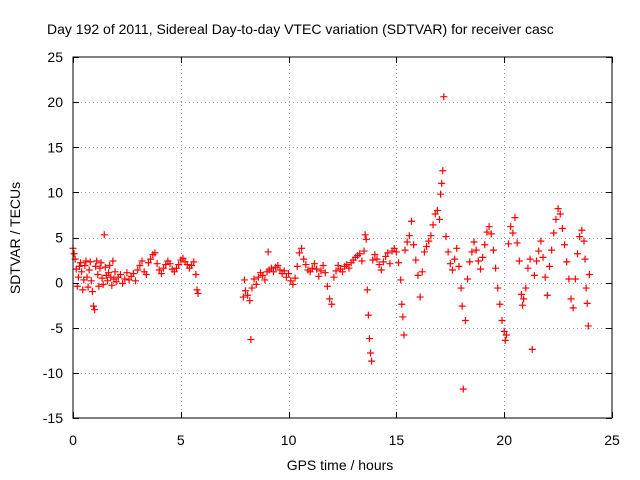  What do you see at coordinates (73, 440) in the screenshot?
I see `x-tick-label: 0` at bounding box center [73, 440].